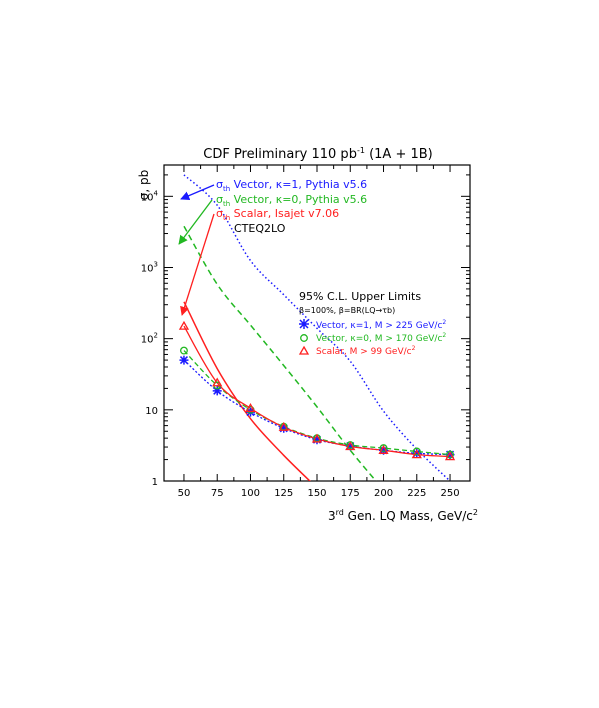 The width and height of the screenshot is (599, 708). Describe the element at coordinates (195, 222) in the screenshot. I see `arrow-vector-k0` at that location.